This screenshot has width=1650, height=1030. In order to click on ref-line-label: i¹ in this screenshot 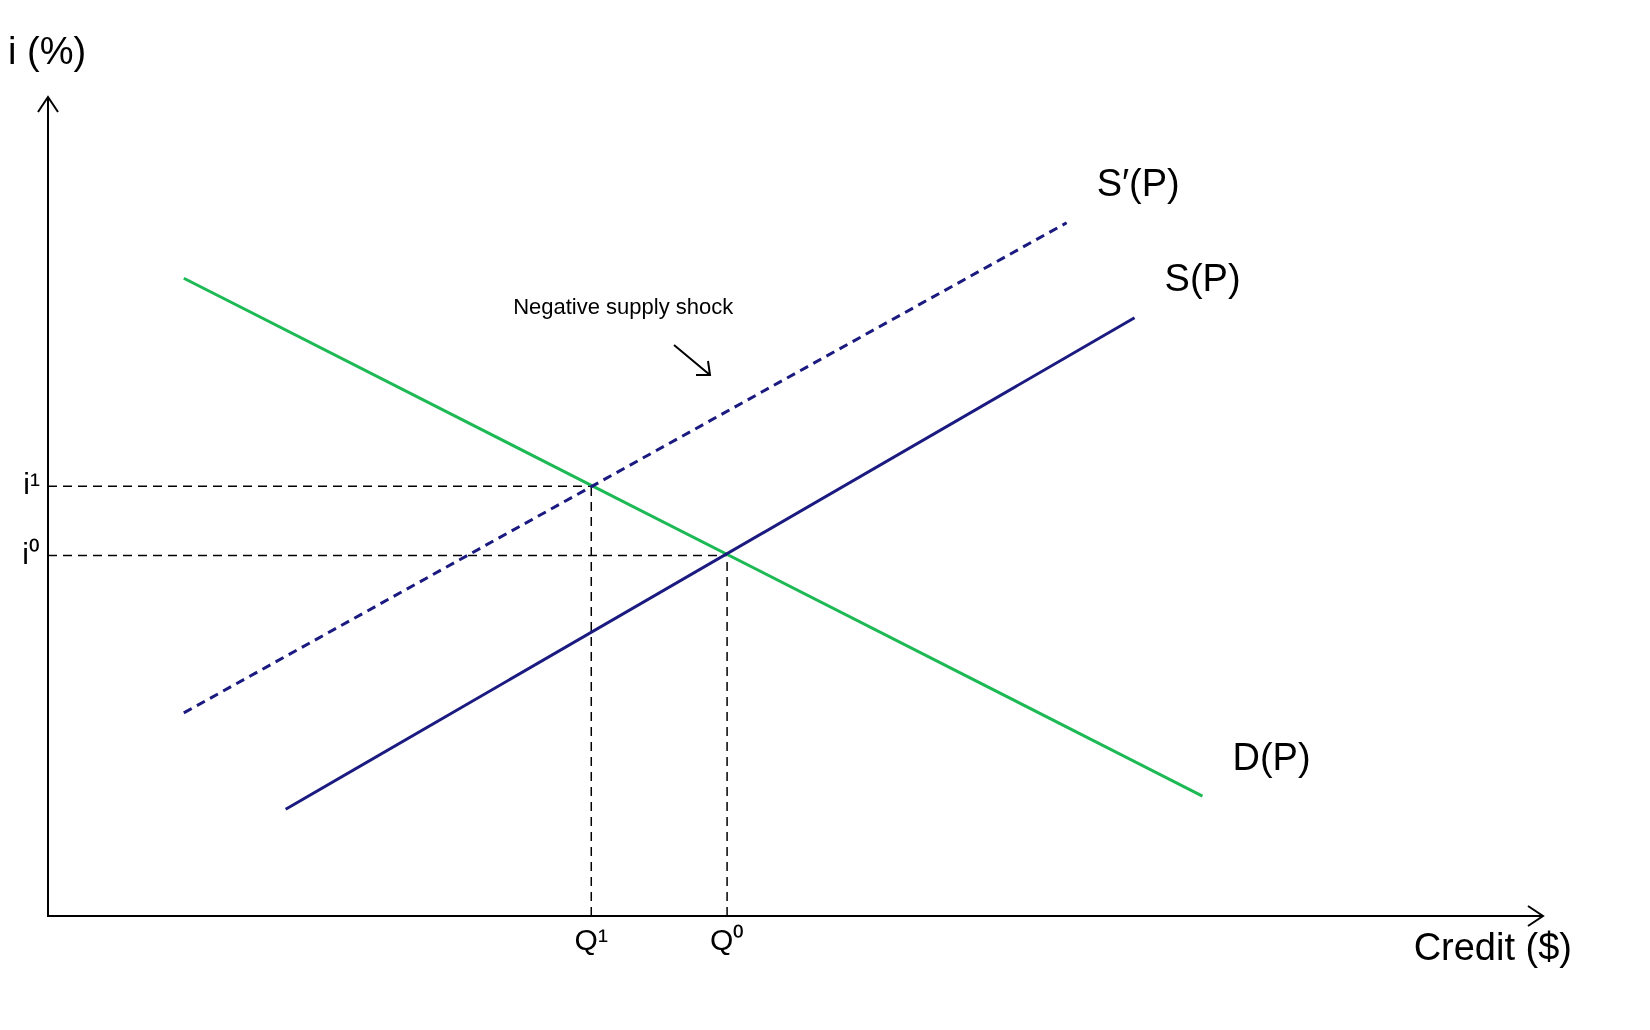, I will do `click(32, 484)`.